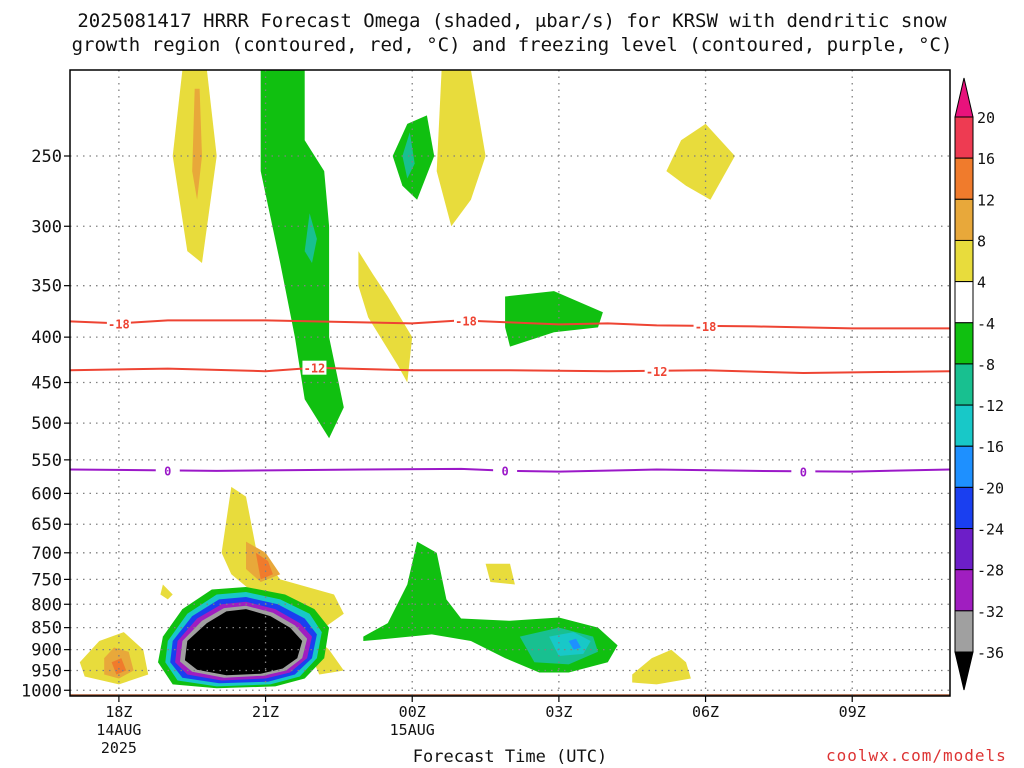 This screenshot has height=768, width=1024. I want to click on y-tick-label-500: 500, so click(46, 424).